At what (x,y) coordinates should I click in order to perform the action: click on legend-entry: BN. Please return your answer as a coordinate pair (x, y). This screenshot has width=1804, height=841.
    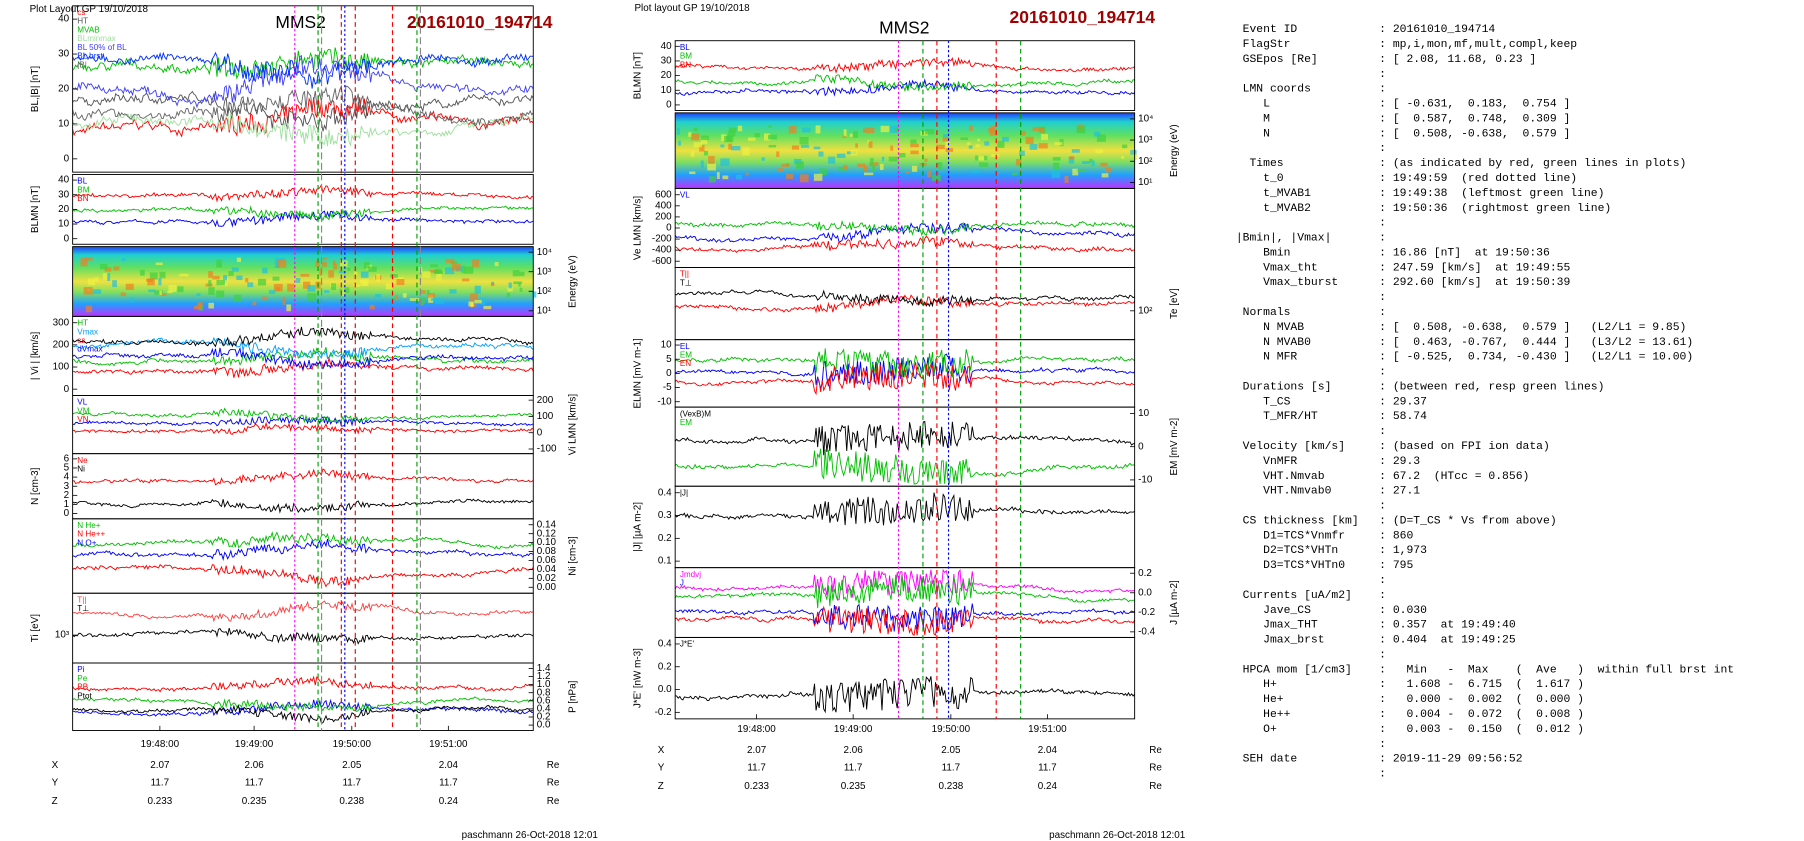
    Looking at the image, I should click on (685, 64).